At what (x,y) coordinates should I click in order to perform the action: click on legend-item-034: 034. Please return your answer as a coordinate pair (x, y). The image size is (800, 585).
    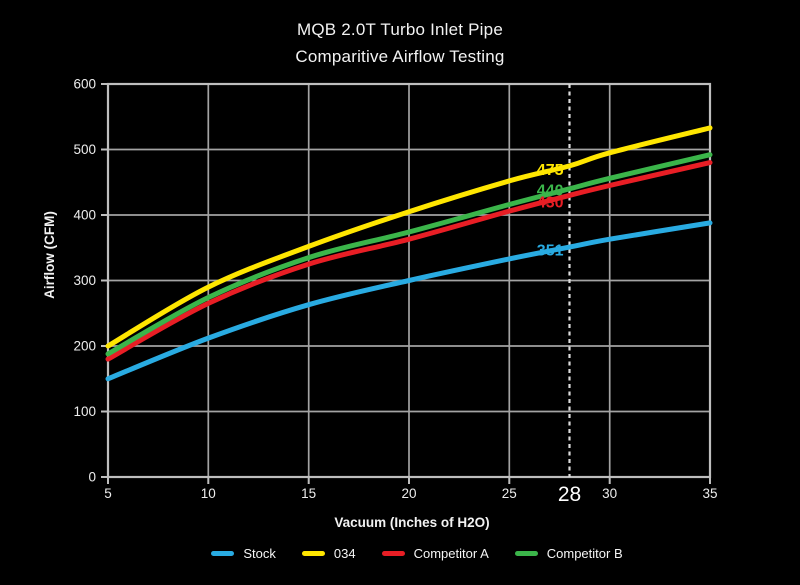
    Looking at the image, I should click on (328, 553).